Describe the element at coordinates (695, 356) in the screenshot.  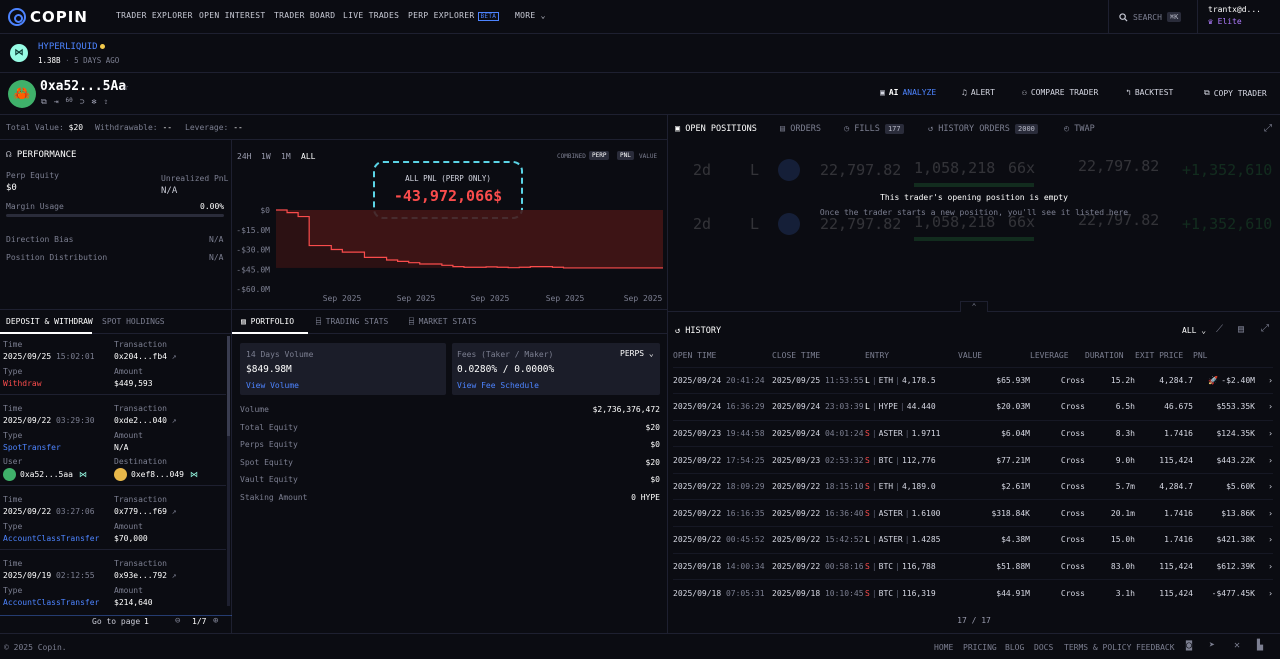
I see `col-open-time: OPEN TIME` at that location.